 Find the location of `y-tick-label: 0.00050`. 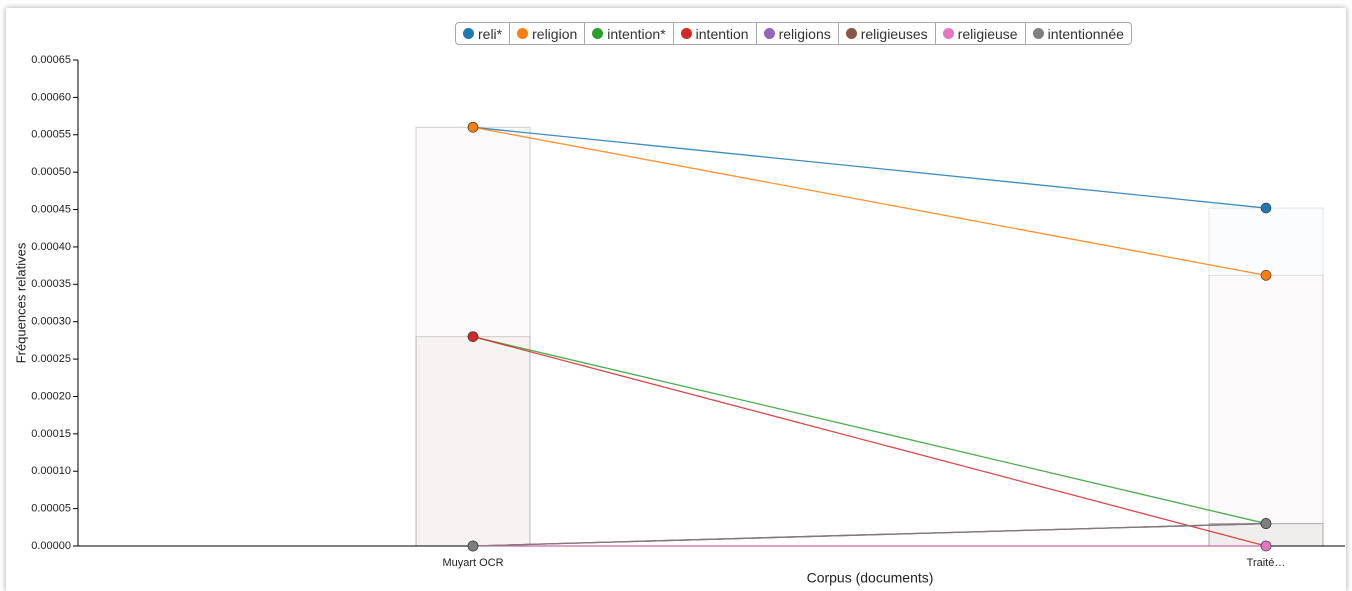

y-tick-label: 0.00050 is located at coordinates (51, 172).